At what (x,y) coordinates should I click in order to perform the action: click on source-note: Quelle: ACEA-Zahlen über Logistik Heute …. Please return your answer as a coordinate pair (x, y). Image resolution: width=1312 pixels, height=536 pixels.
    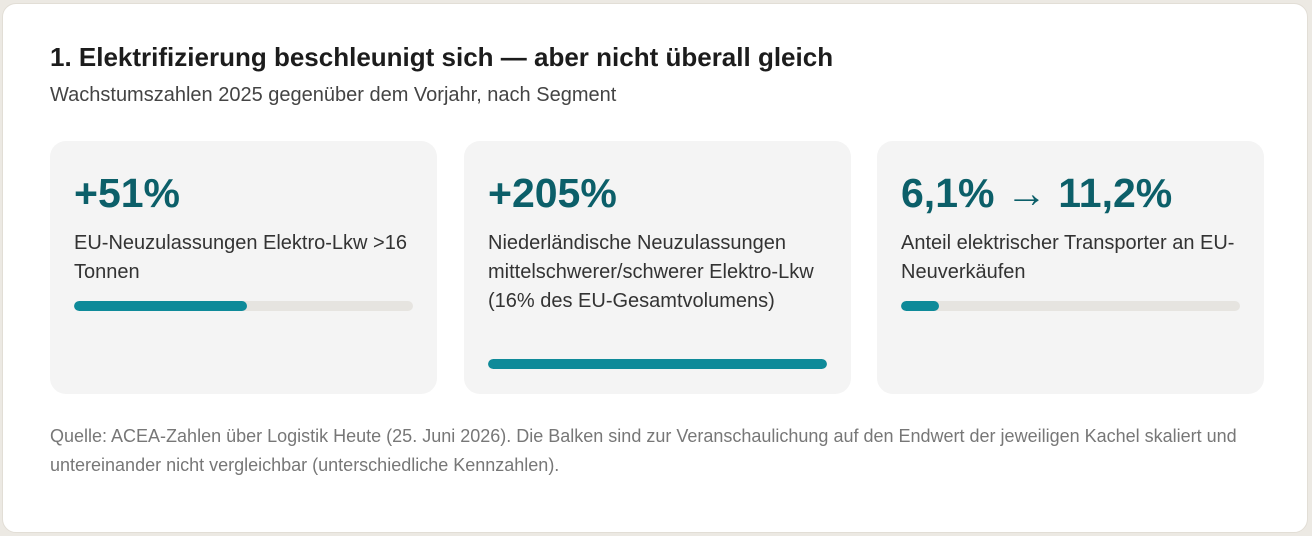
    Looking at the image, I should click on (643, 450).